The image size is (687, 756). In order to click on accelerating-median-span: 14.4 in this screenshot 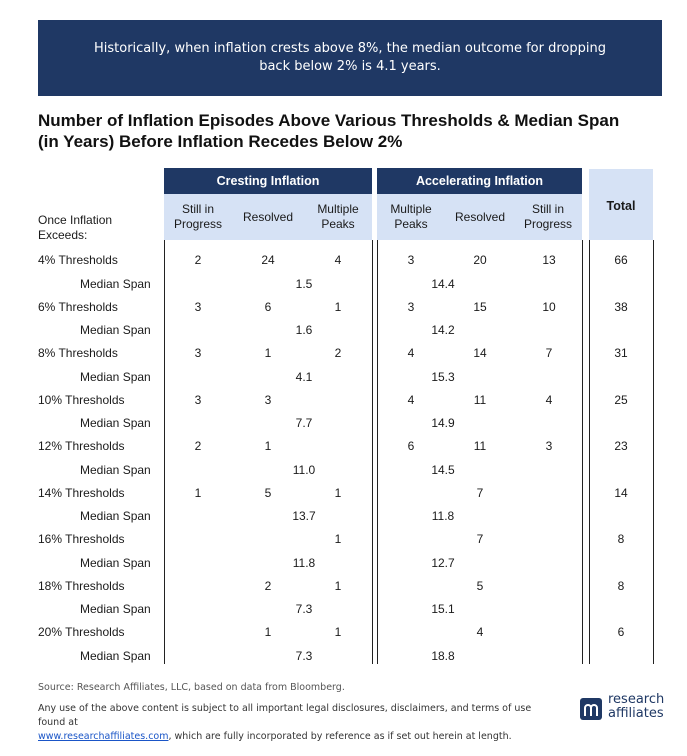, I will do `click(443, 283)`.